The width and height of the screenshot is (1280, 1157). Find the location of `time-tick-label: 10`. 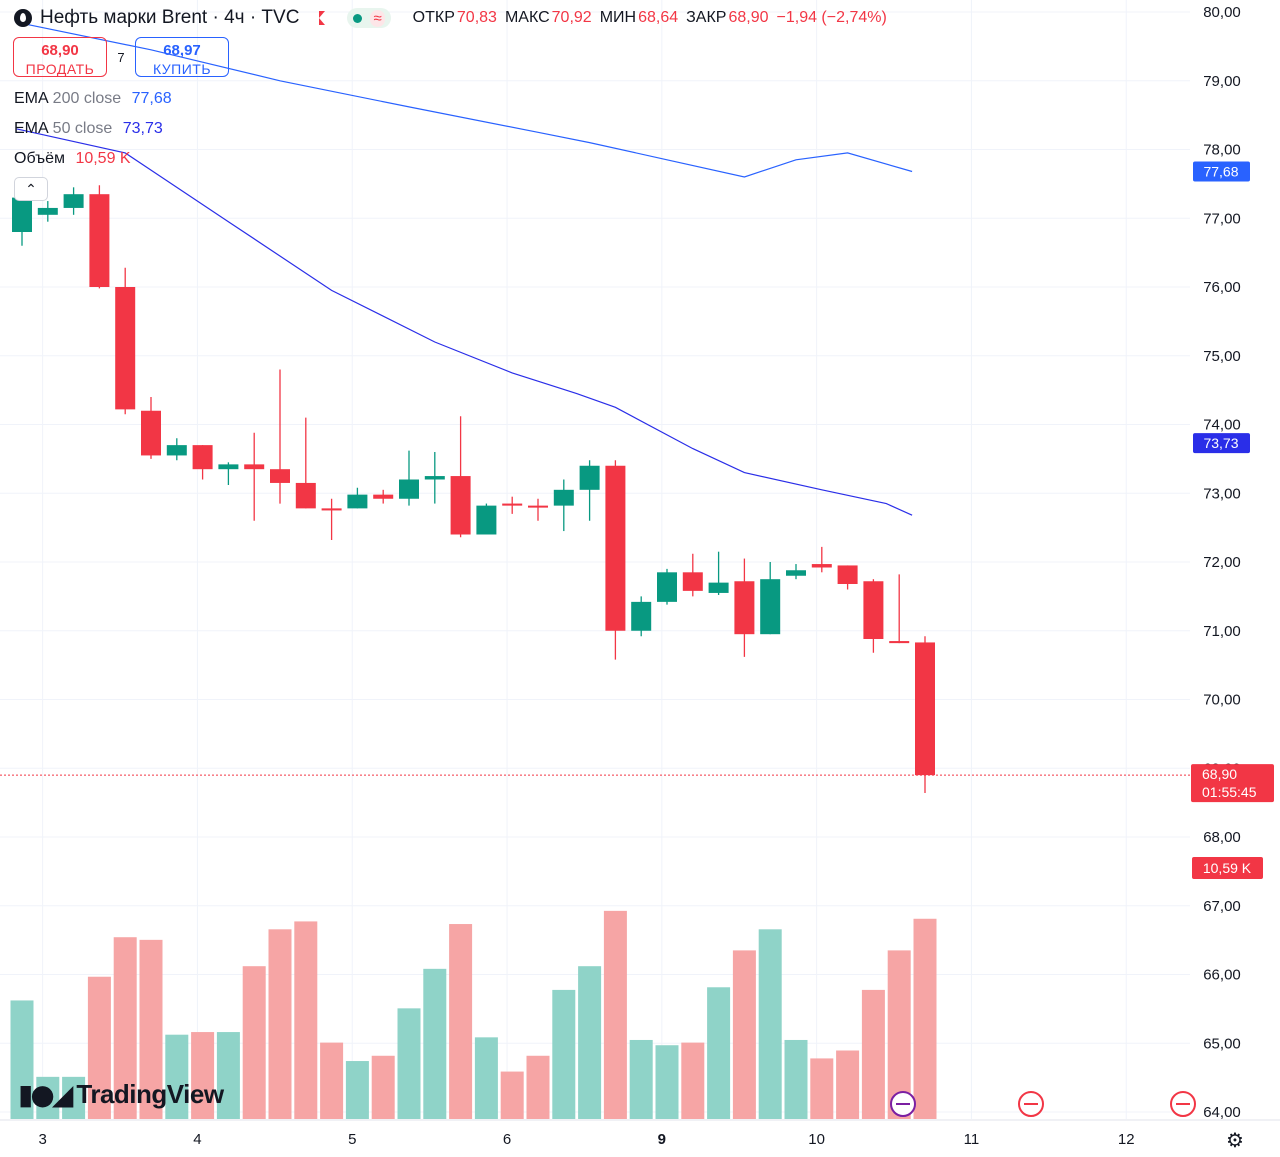

time-tick-label: 10 is located at coordinates (816, 1139).